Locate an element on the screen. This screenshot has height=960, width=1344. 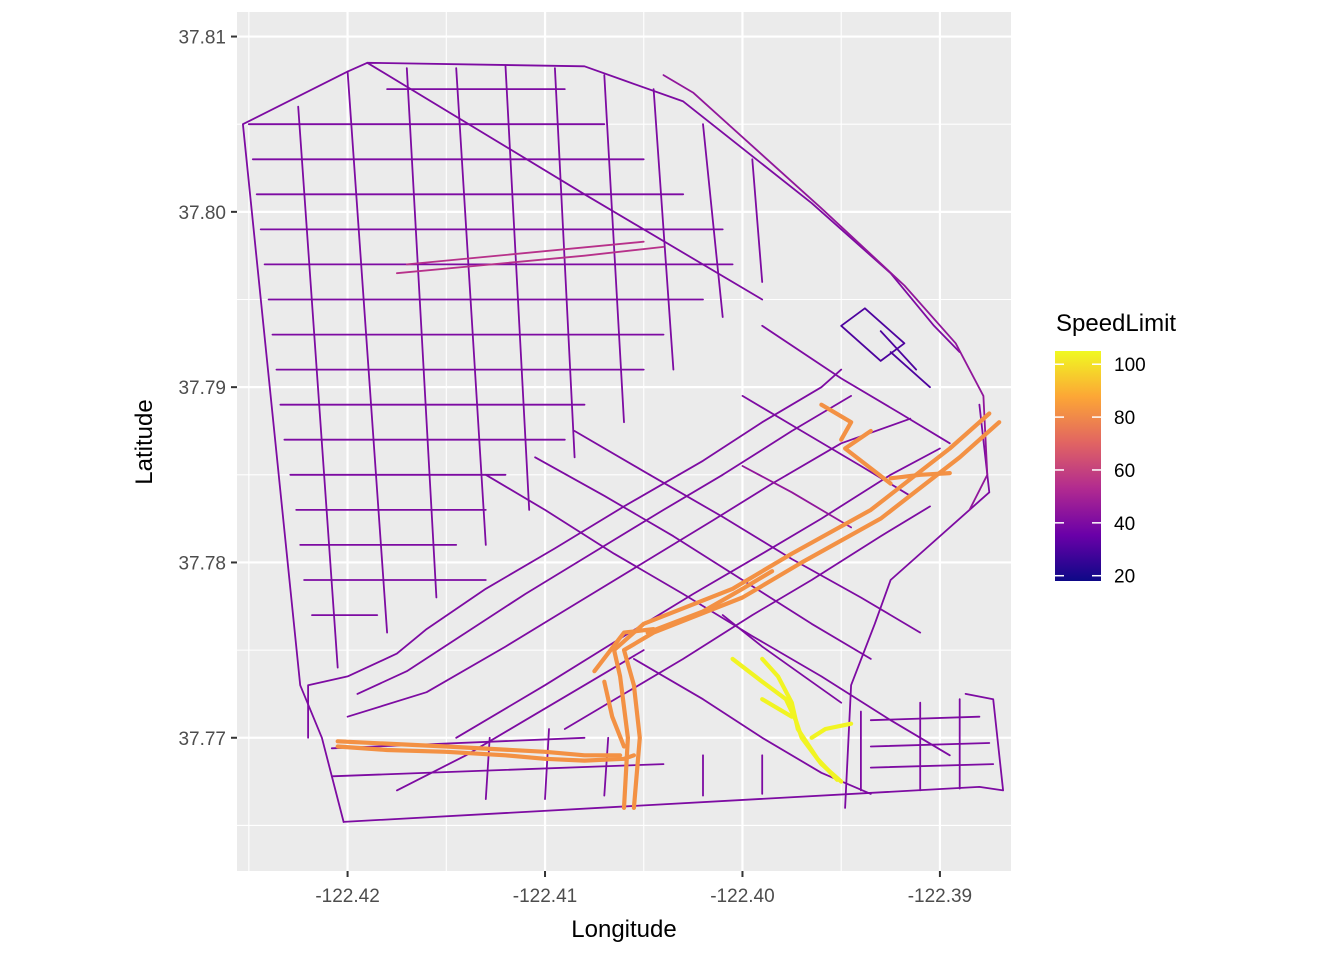
y-axis: 37.77 37.78 37.79 37.80 37.81 is located at coordinates (207, 389).